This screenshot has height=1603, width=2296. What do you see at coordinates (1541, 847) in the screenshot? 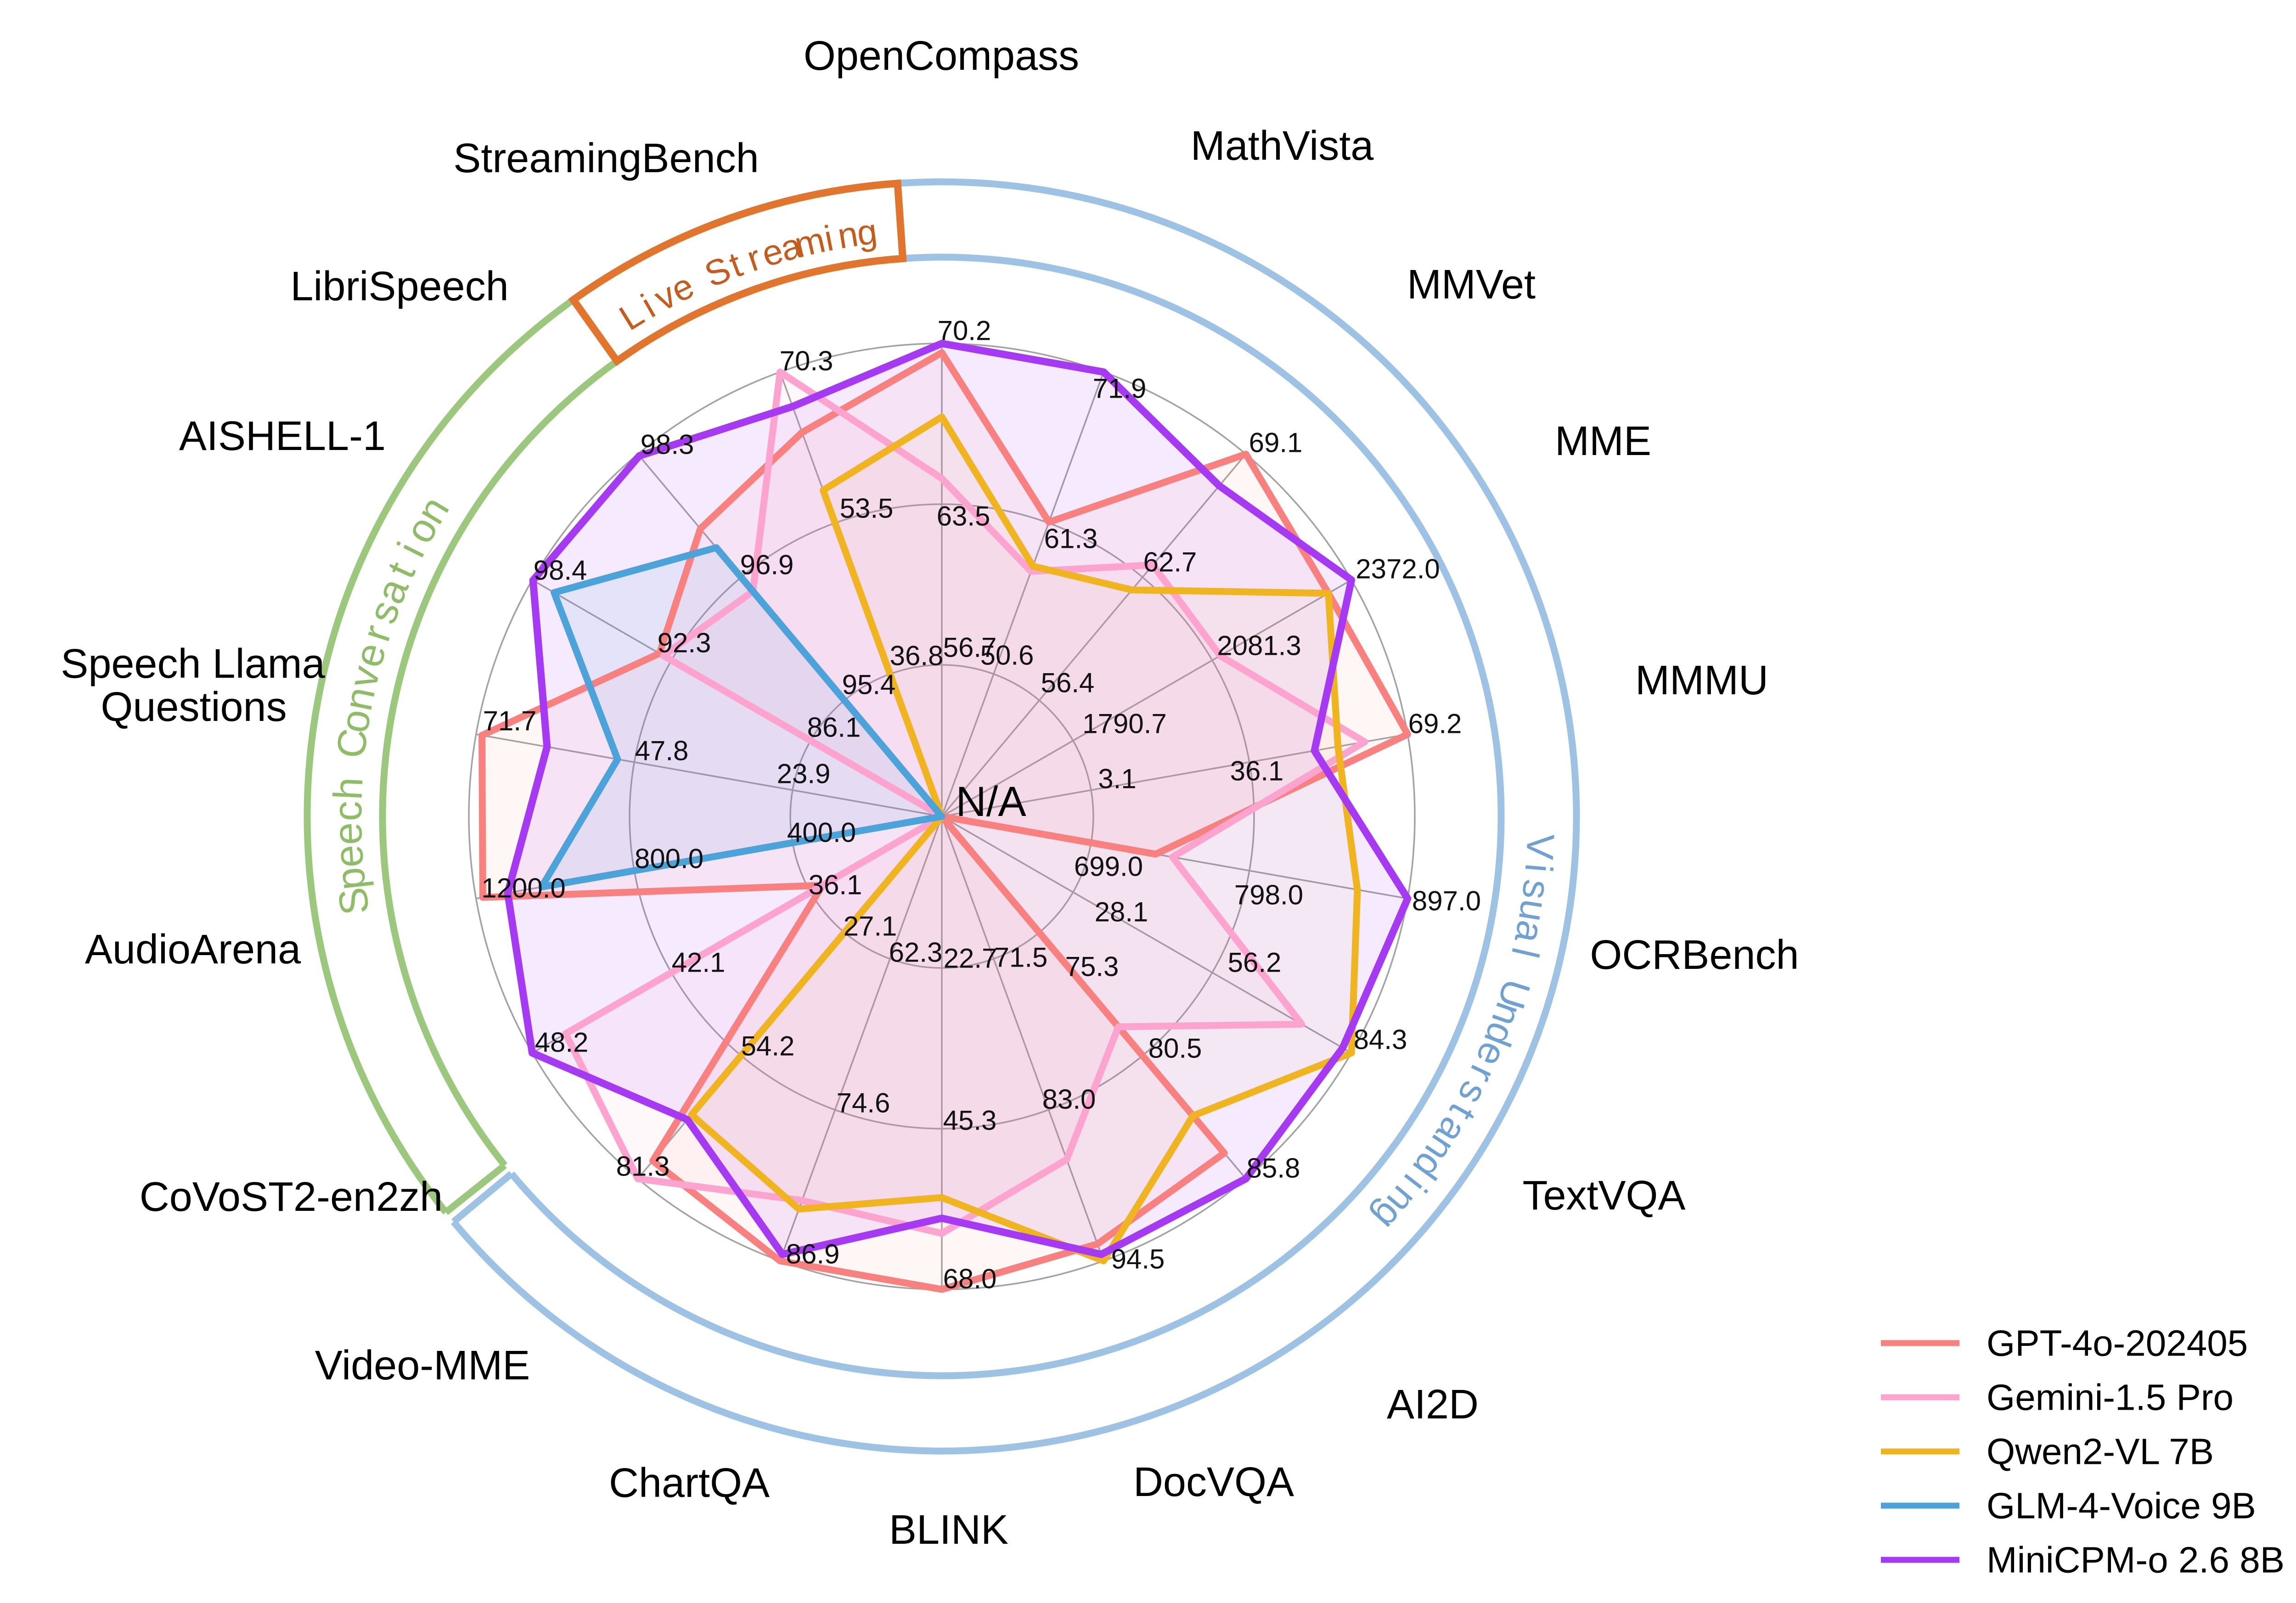
I see `svg-text: V` at bounding box center [1541, 847].